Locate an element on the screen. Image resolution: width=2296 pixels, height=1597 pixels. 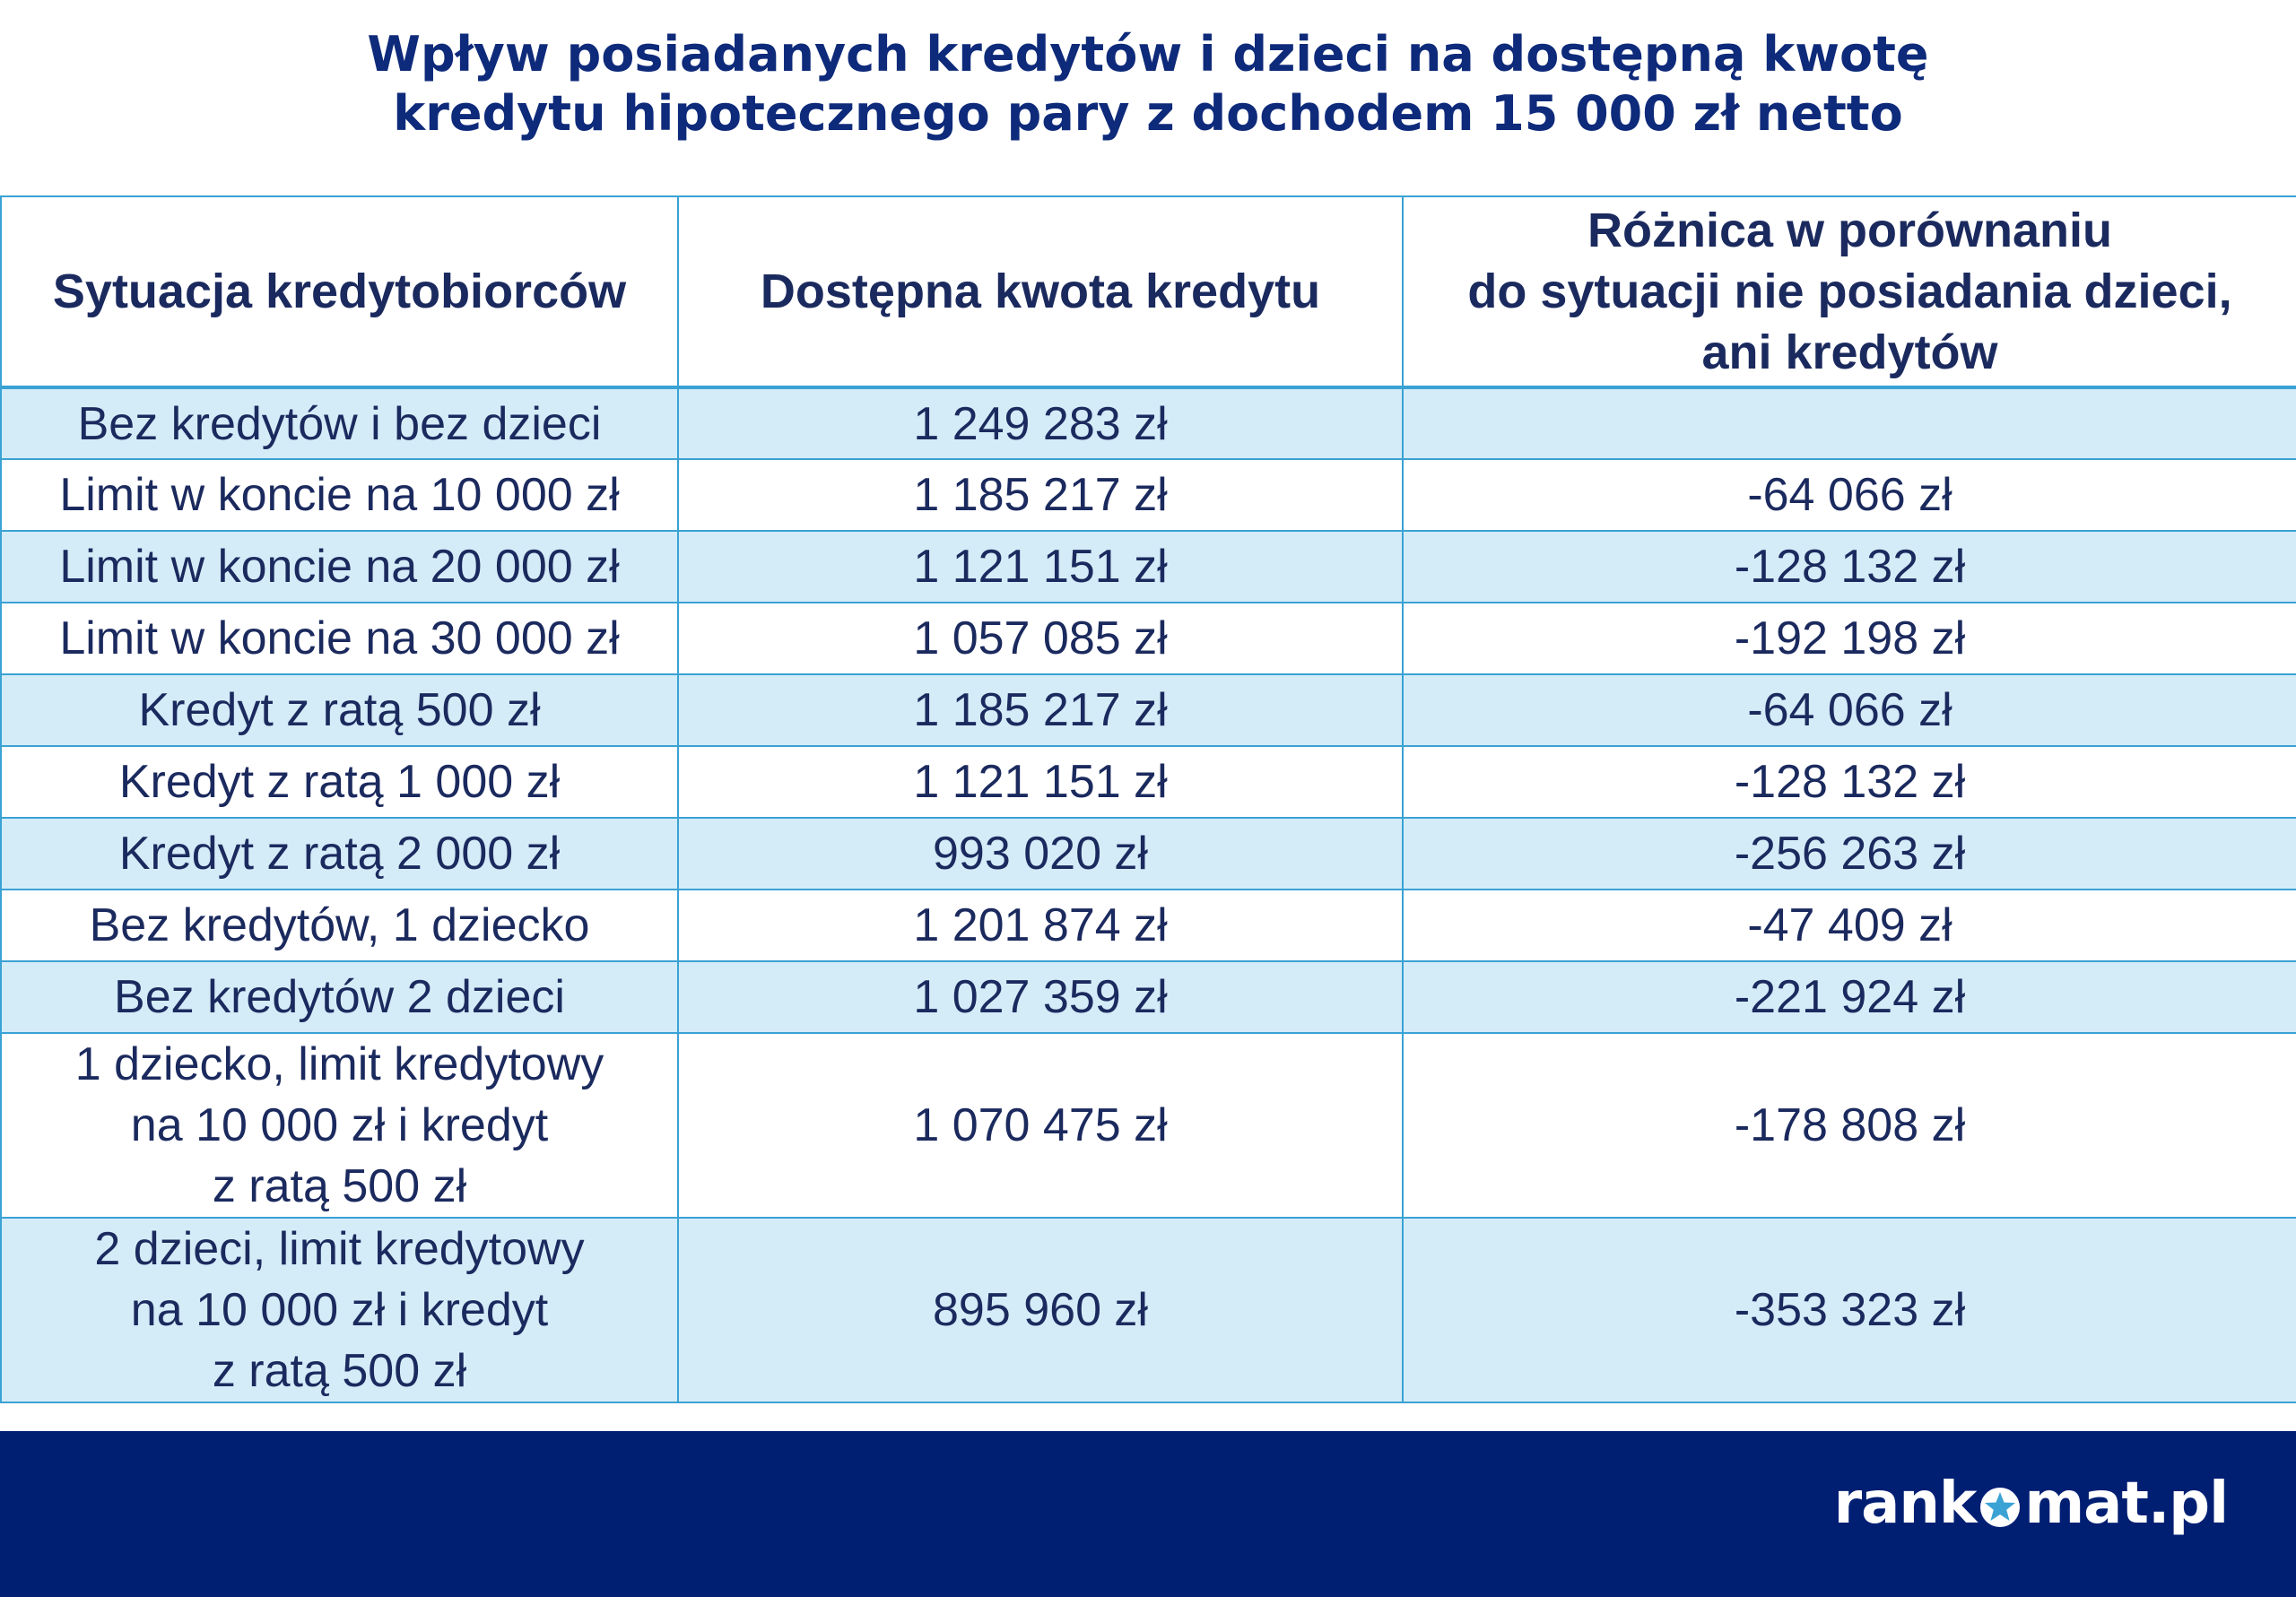
cell-situation: Kredyt z ratą 1 000 zł is located at coordinates (339, 782).